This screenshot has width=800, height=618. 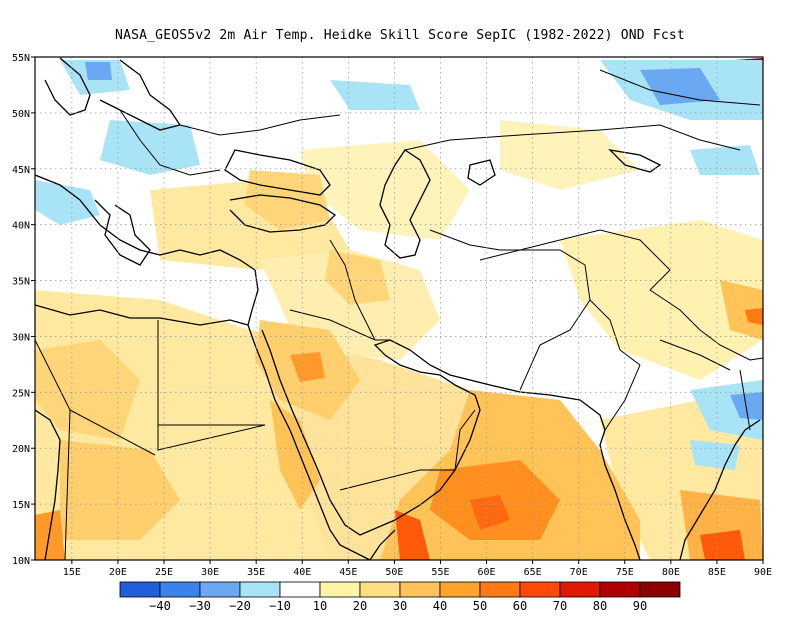 I want to click on region-light-blue-europe, so click(x=150, y=147).